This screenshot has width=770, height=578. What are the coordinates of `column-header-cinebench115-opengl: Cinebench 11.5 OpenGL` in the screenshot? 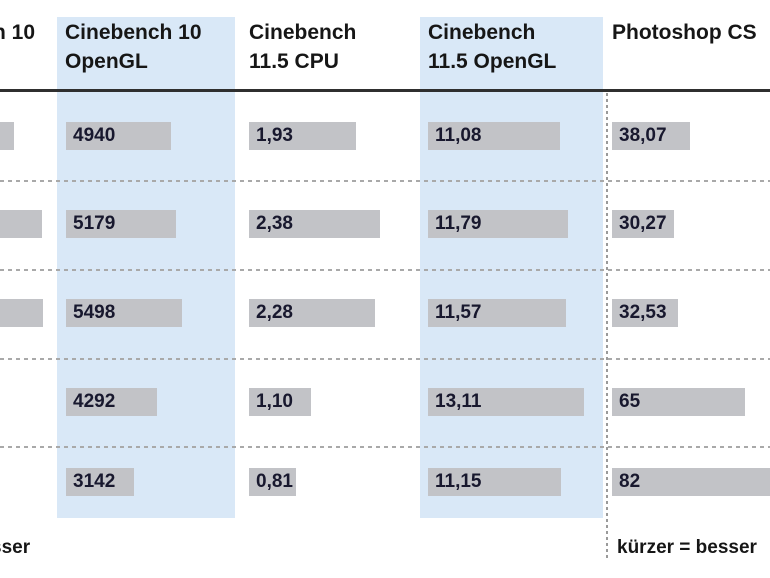 It's located at (492, 47).